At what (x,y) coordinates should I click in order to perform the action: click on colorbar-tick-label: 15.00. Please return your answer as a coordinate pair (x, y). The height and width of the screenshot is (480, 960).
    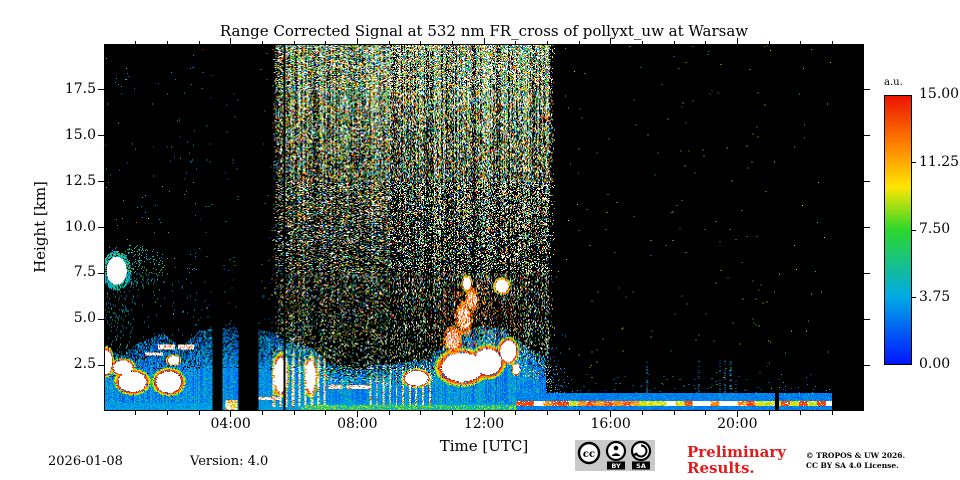
    Looking at the image, I should click on (939, 94).